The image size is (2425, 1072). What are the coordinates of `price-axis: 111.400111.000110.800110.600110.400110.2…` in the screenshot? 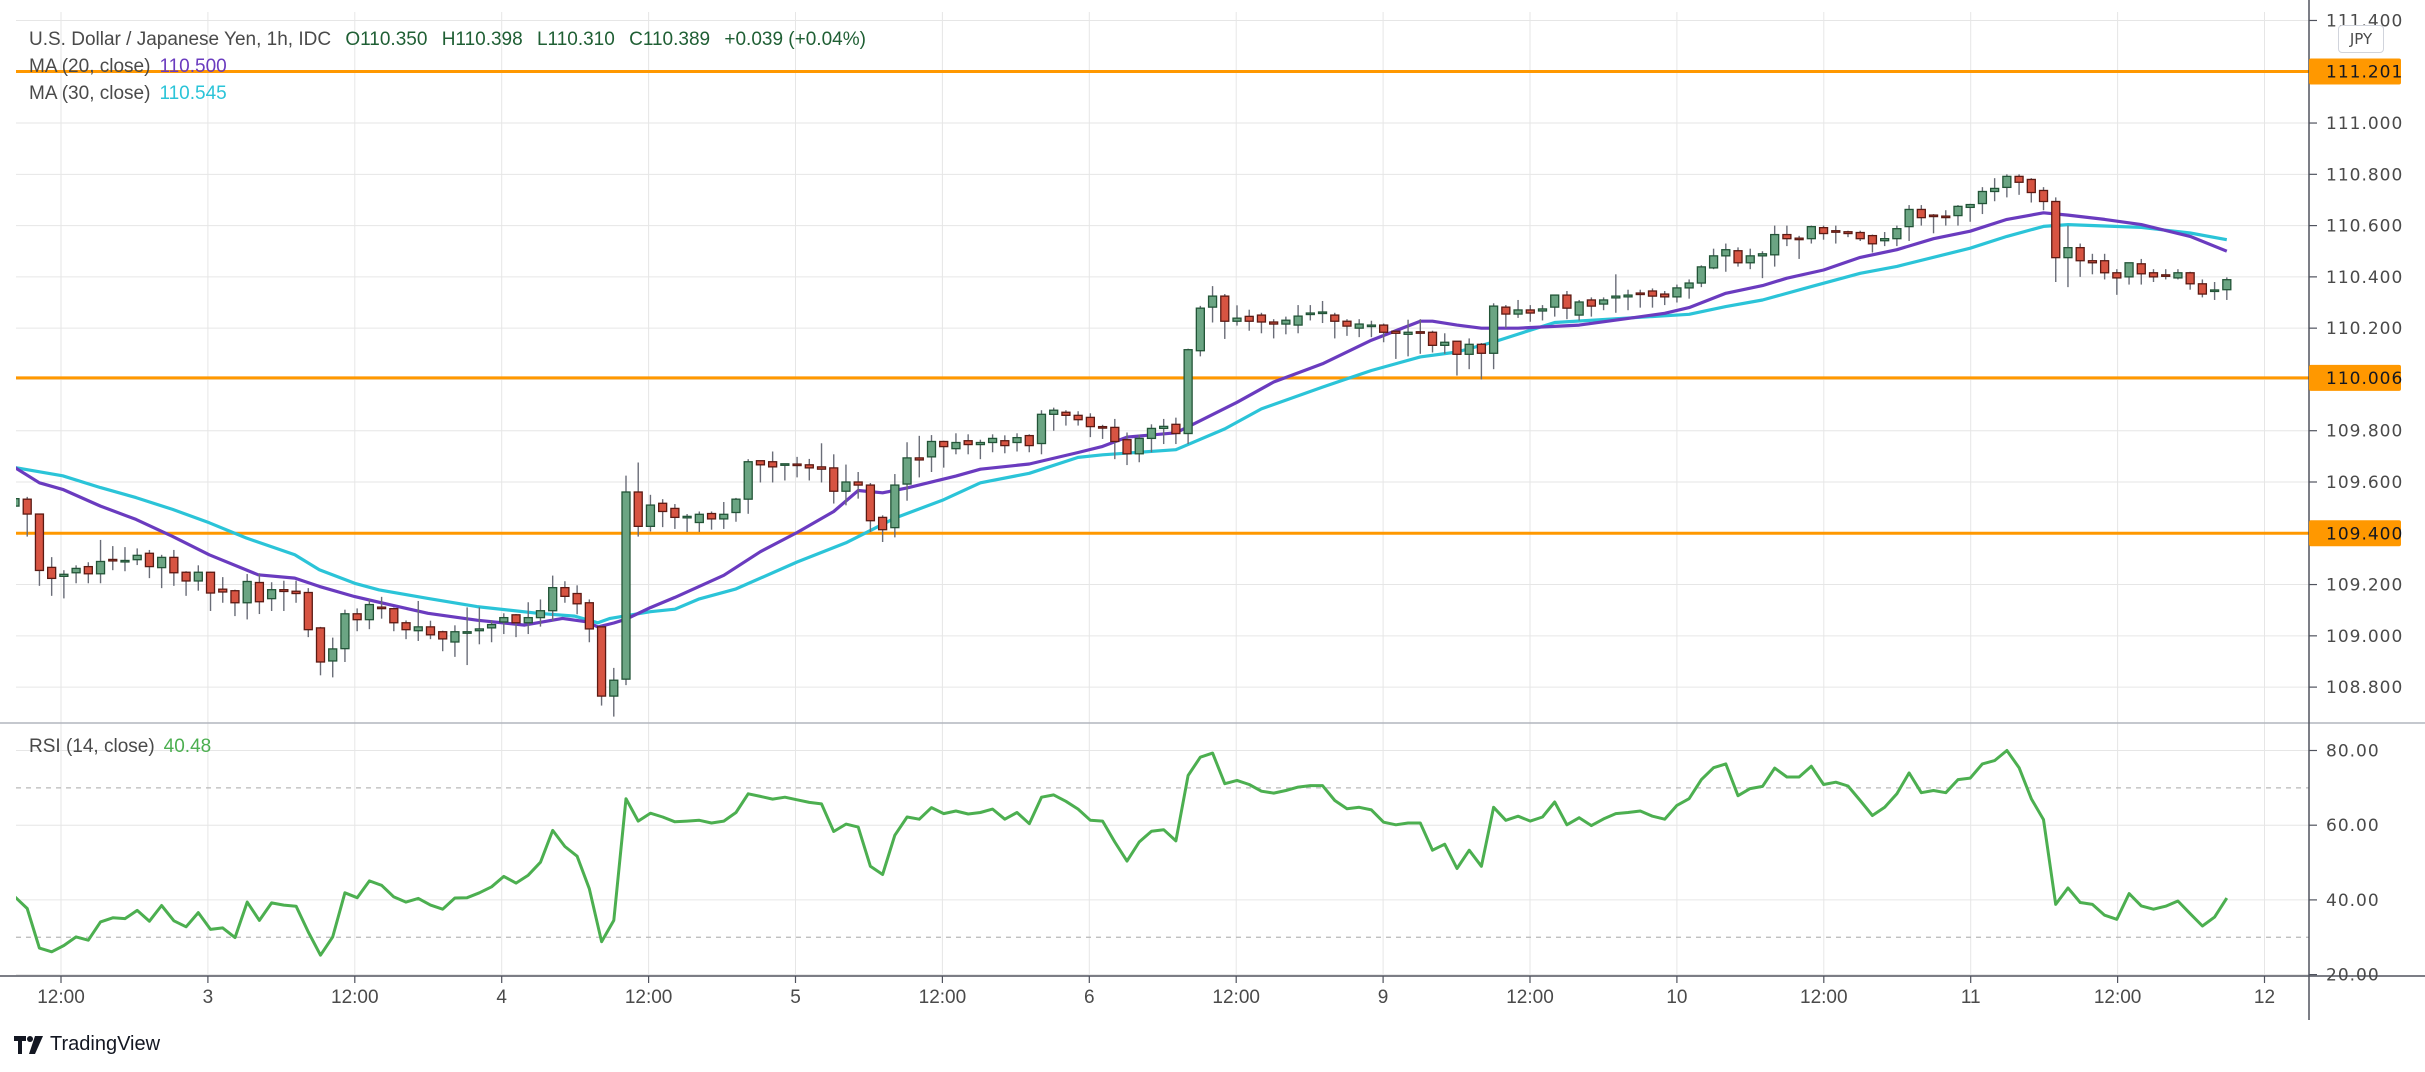 It's located at (2356, 354).